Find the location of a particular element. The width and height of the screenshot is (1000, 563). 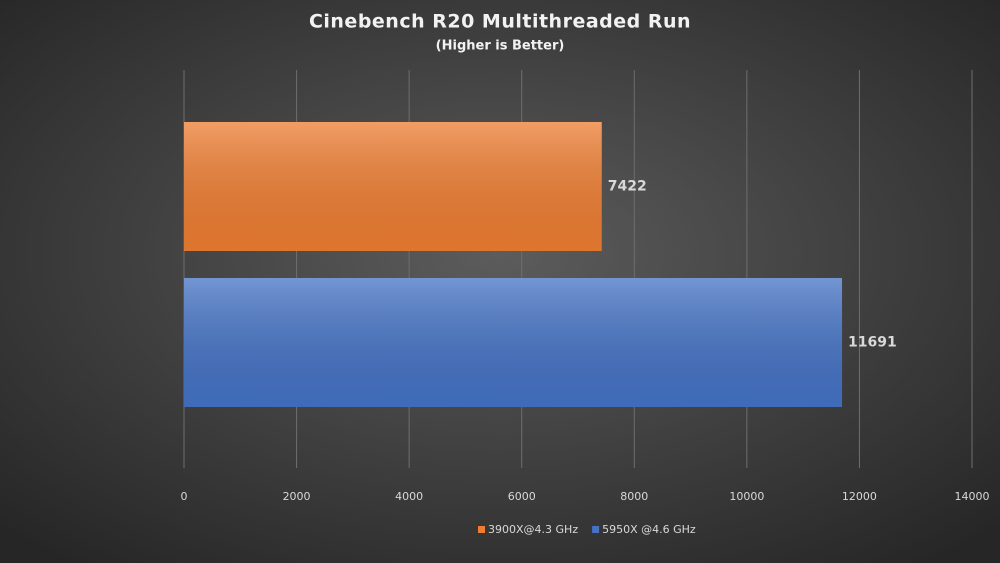

x-tick-label: 4000 is located at coordinates (409, 496).